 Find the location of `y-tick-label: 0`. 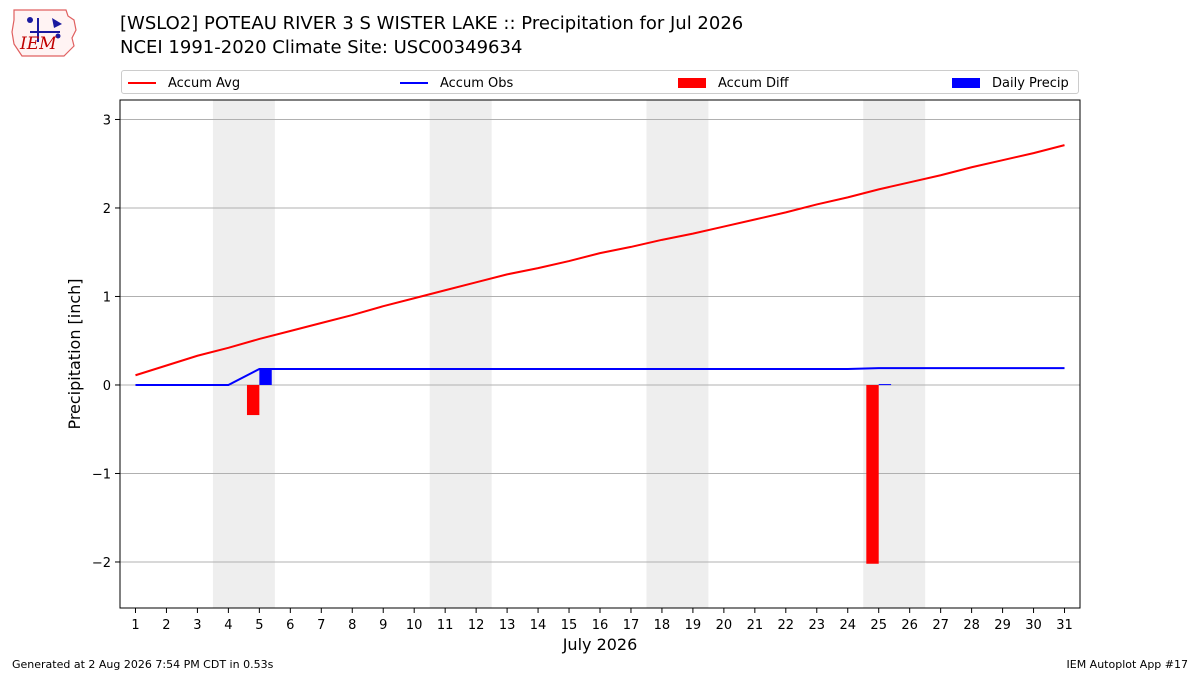

y-tick-label: 0 is located at coordinates (107, 386).